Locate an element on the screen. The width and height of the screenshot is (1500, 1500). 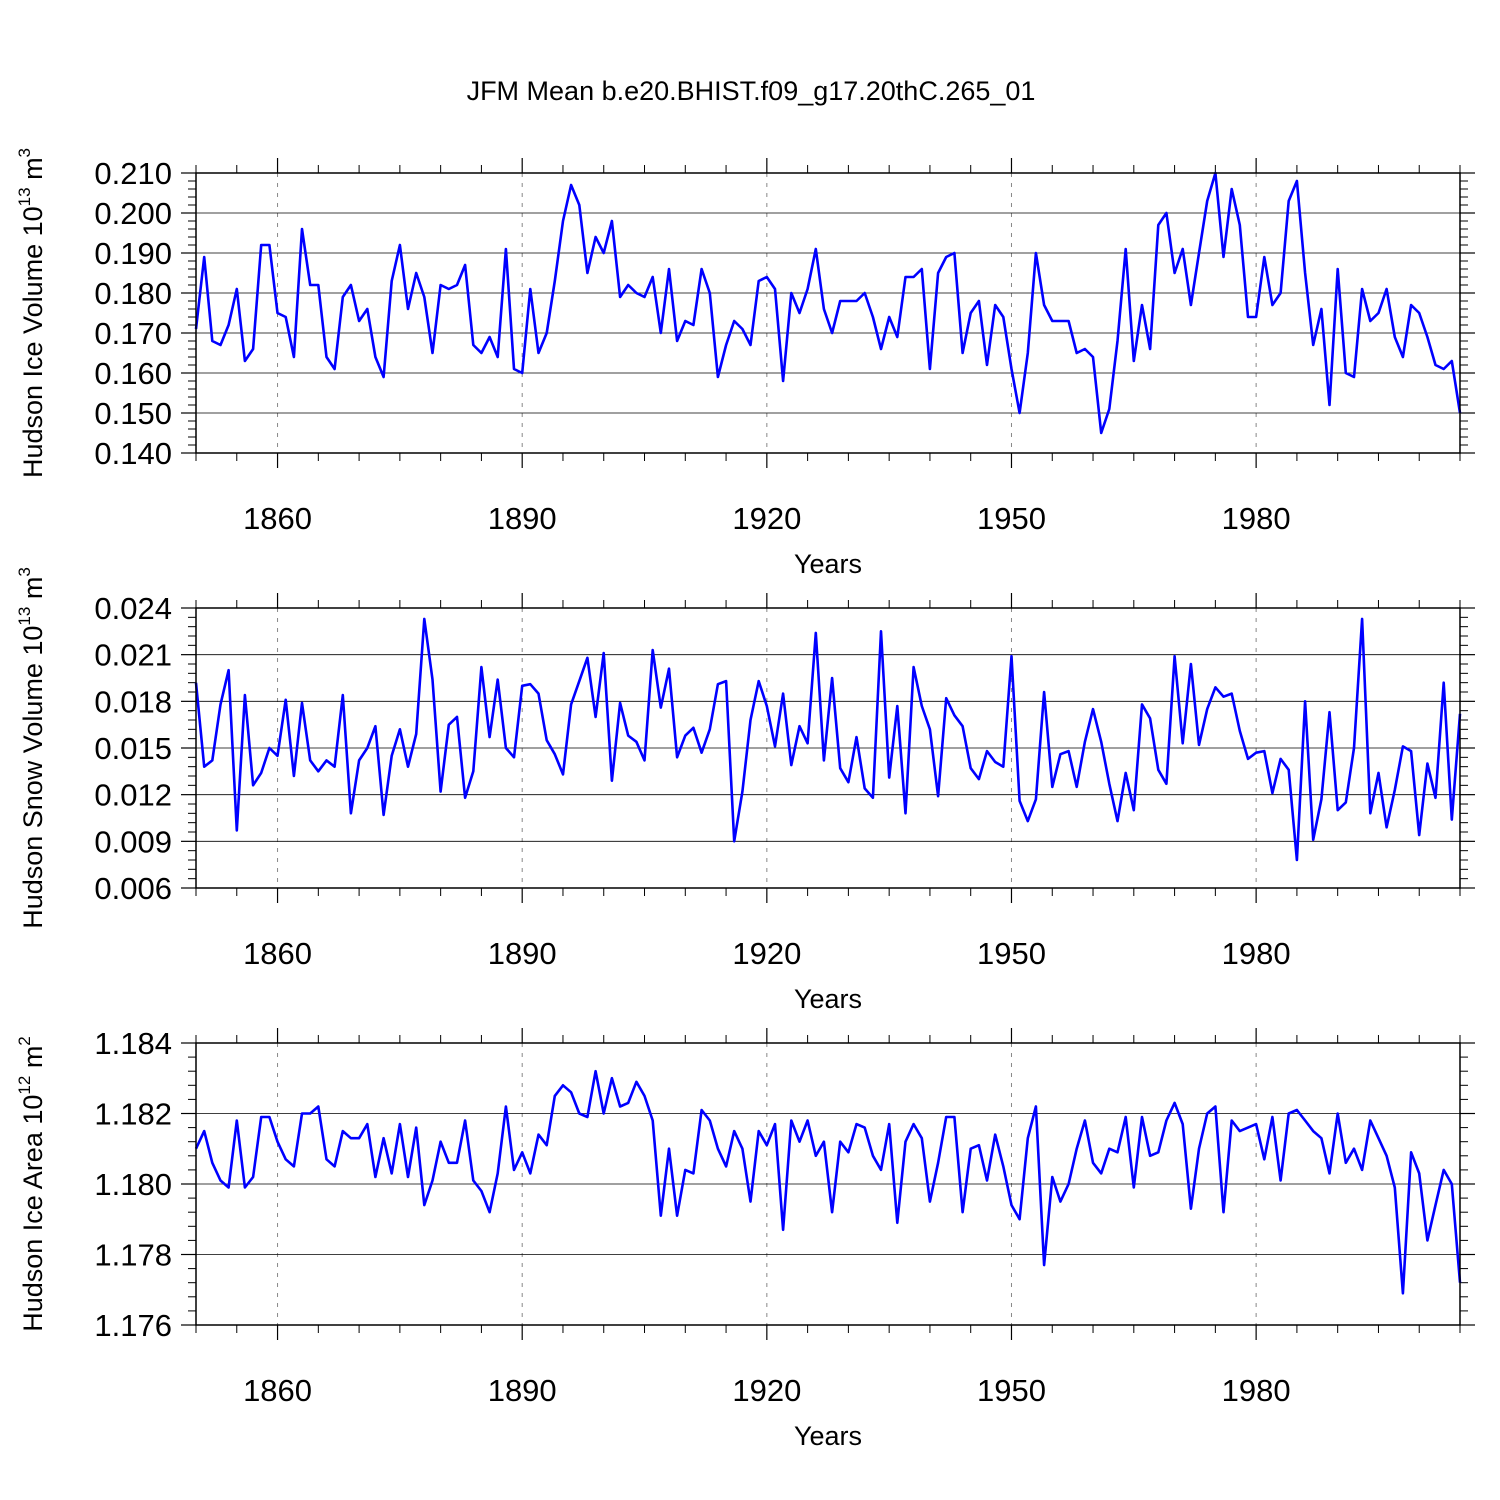
y-tick-label: 1.182 is located at coordinates (133, 1114).